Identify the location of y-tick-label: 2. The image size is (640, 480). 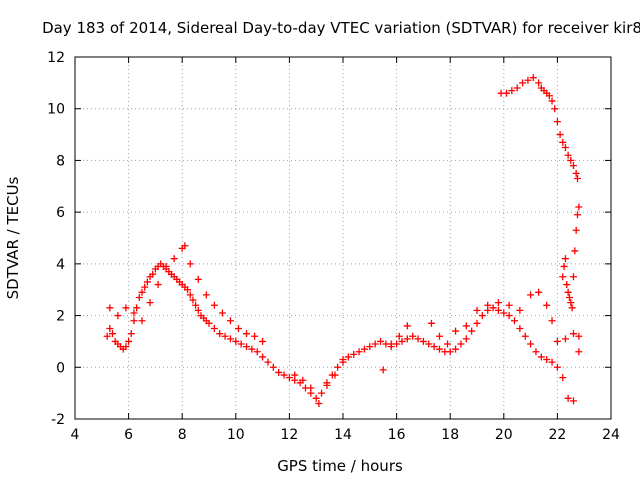
(60, 317).